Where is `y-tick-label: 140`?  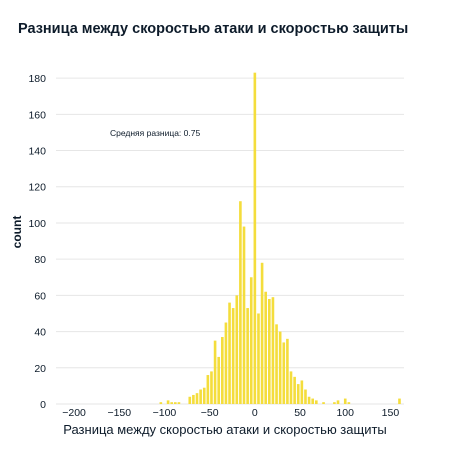
y-tick-label: 140 is located at coordinates (37, 152).